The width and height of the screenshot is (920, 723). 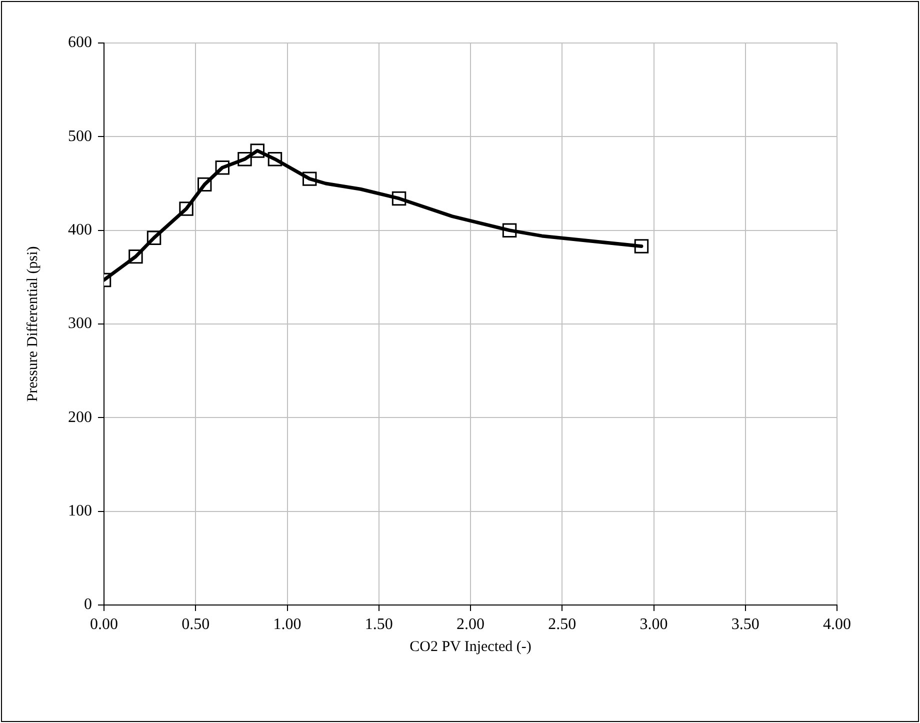 I want to click on x-tick-label: 1.50, so click(x=378, y=624).